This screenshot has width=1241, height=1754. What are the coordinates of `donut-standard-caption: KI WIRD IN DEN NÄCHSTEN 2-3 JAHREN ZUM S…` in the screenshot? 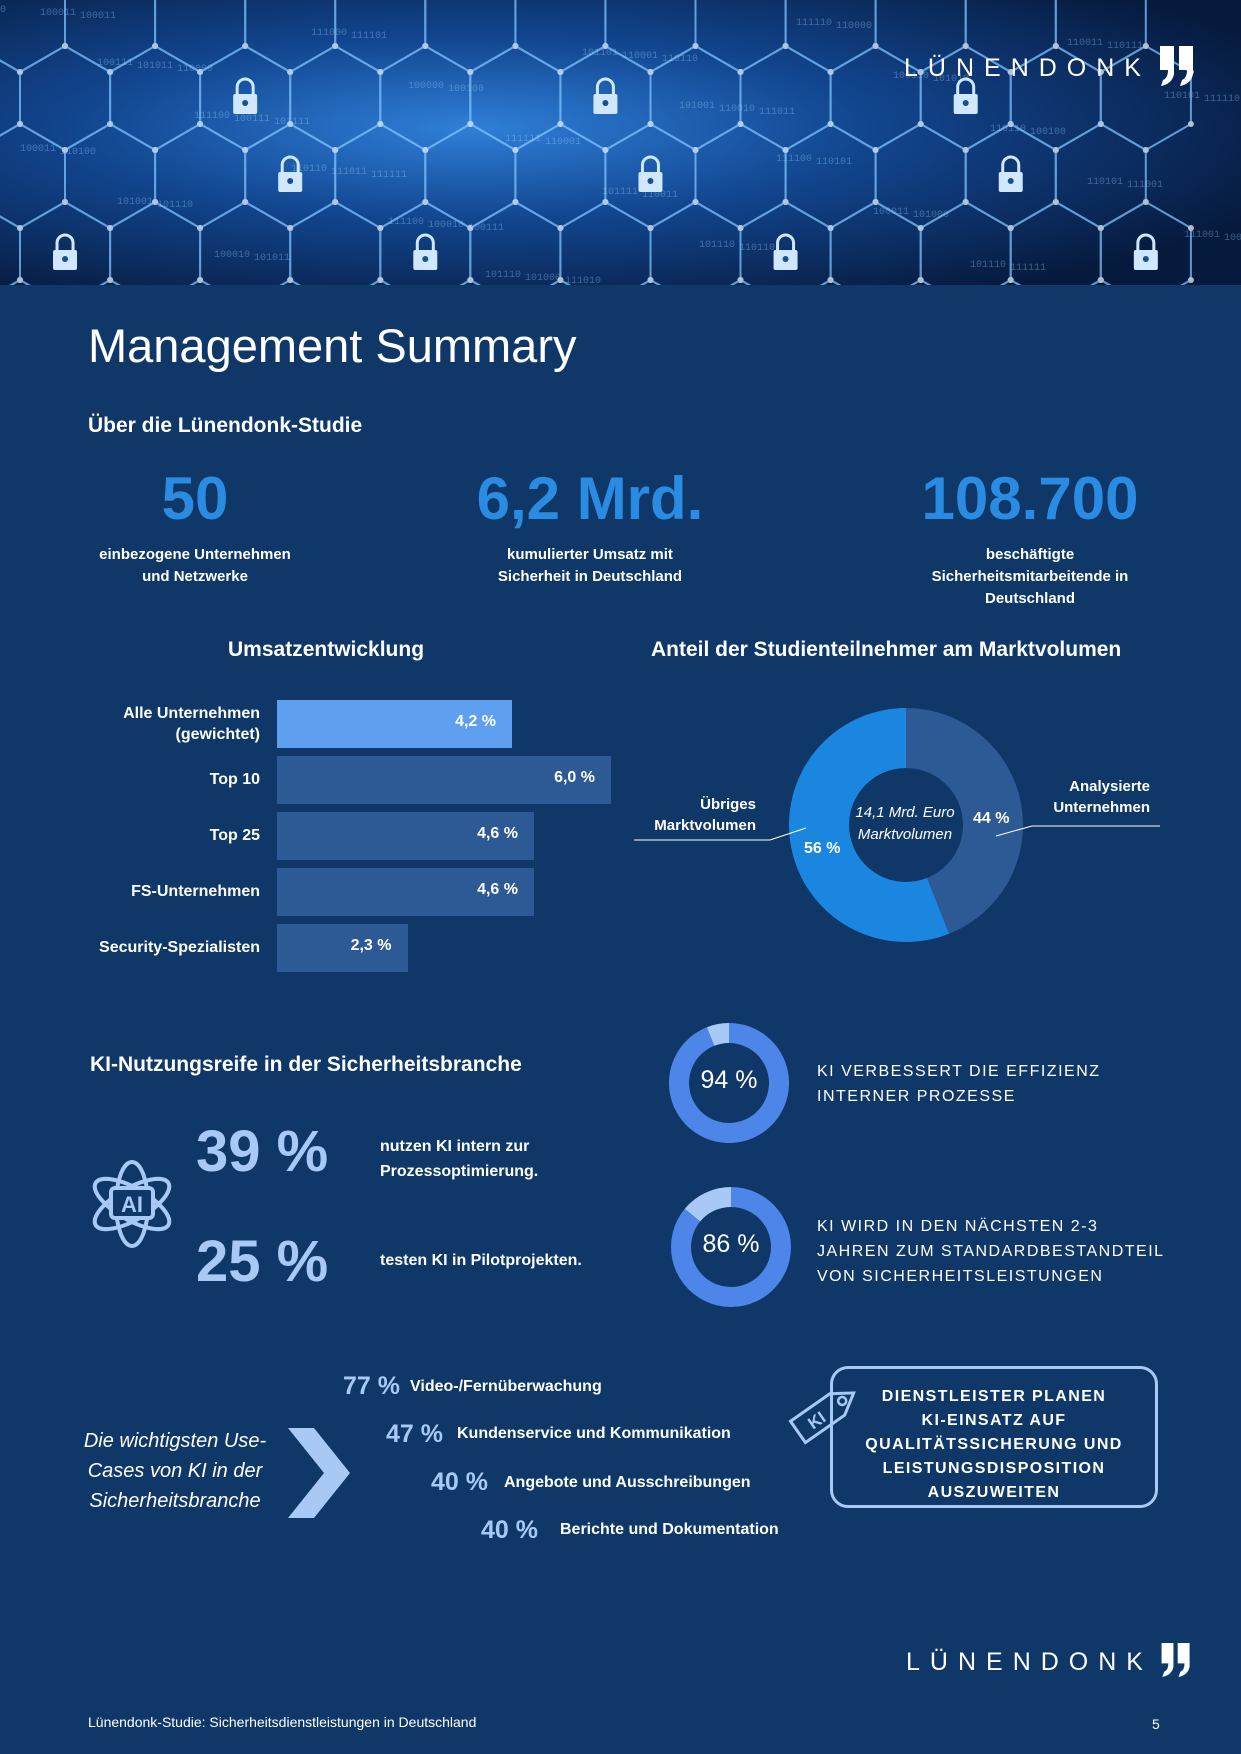 It's located at (991, 1251).